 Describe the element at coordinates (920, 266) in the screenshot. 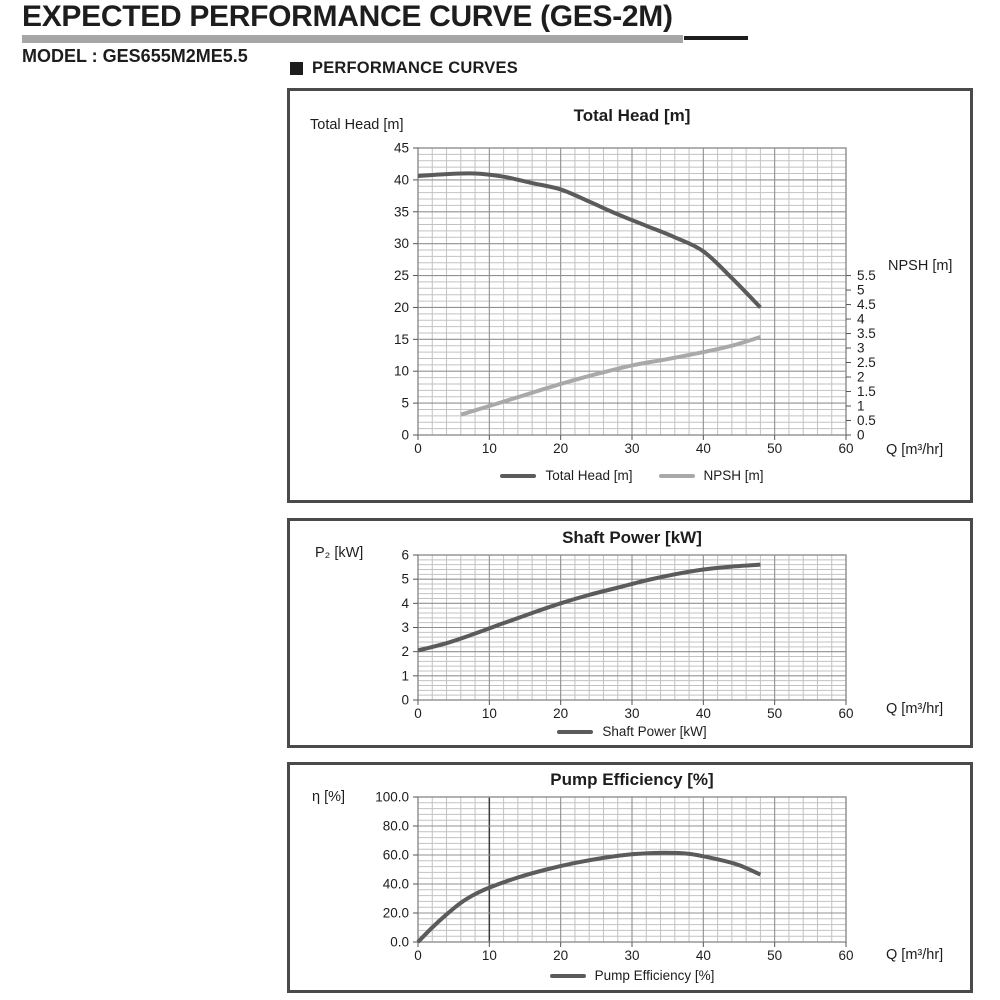

I see `y2-axis-label: NPSH [m]` at that location.